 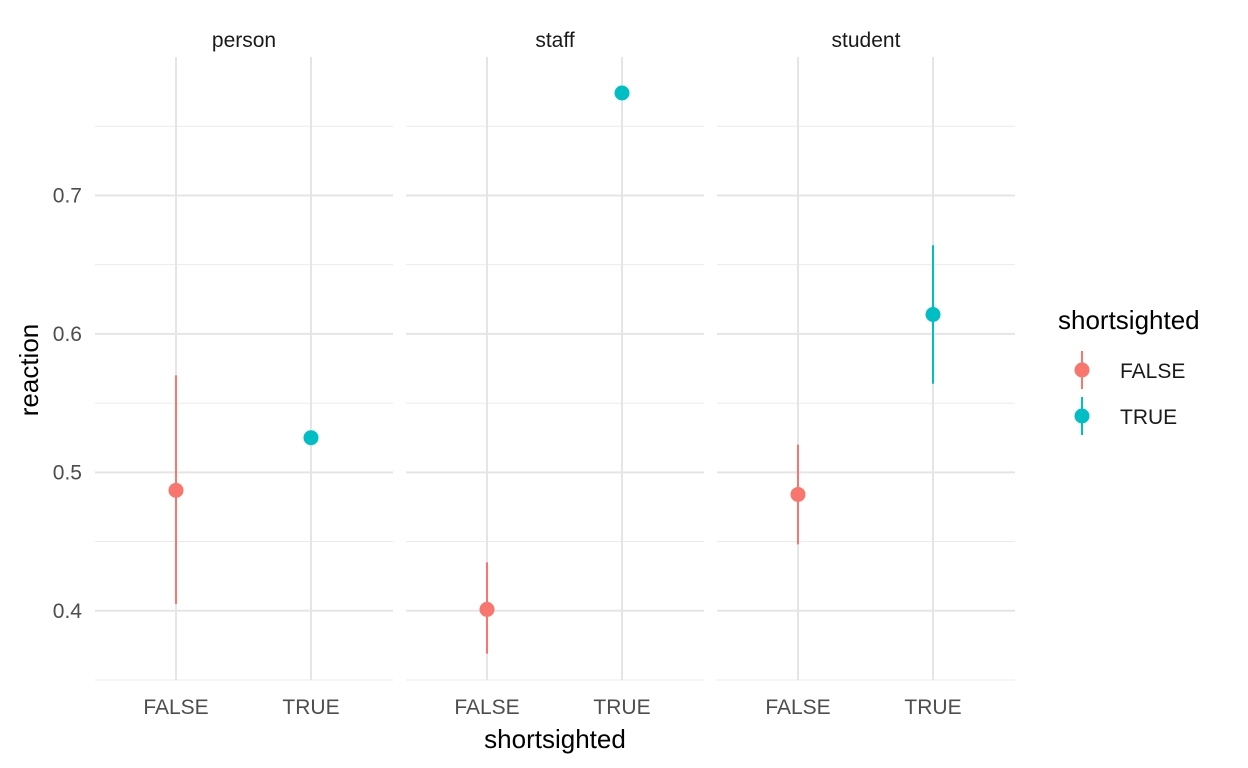 I want to click on legend-entry-false: FALSE, so click(x=1129, y=370).